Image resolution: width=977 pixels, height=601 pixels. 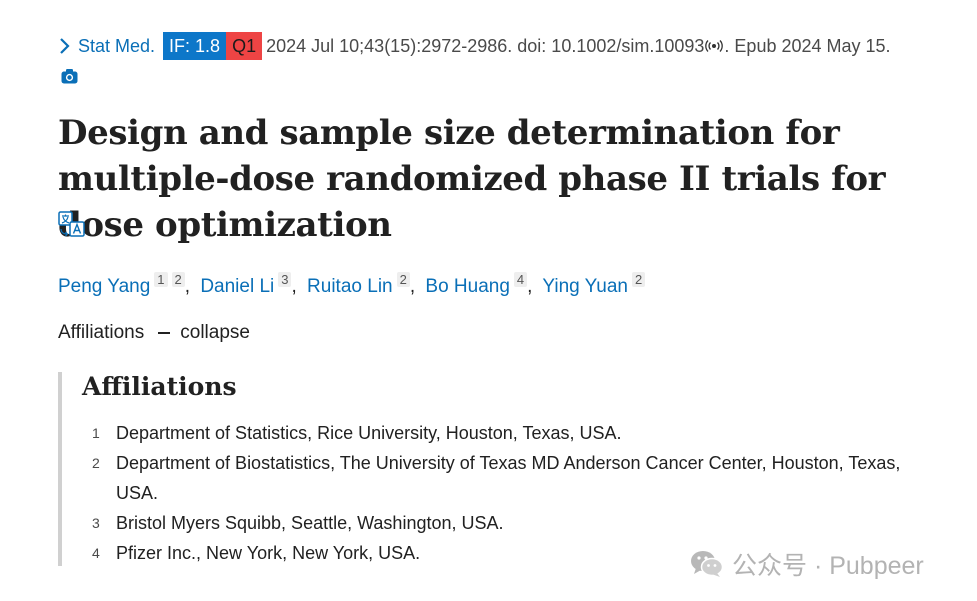 I want to click on affiliation-text: Pfizer Inc., New York, New York, USA., so click(x=268, y=553).